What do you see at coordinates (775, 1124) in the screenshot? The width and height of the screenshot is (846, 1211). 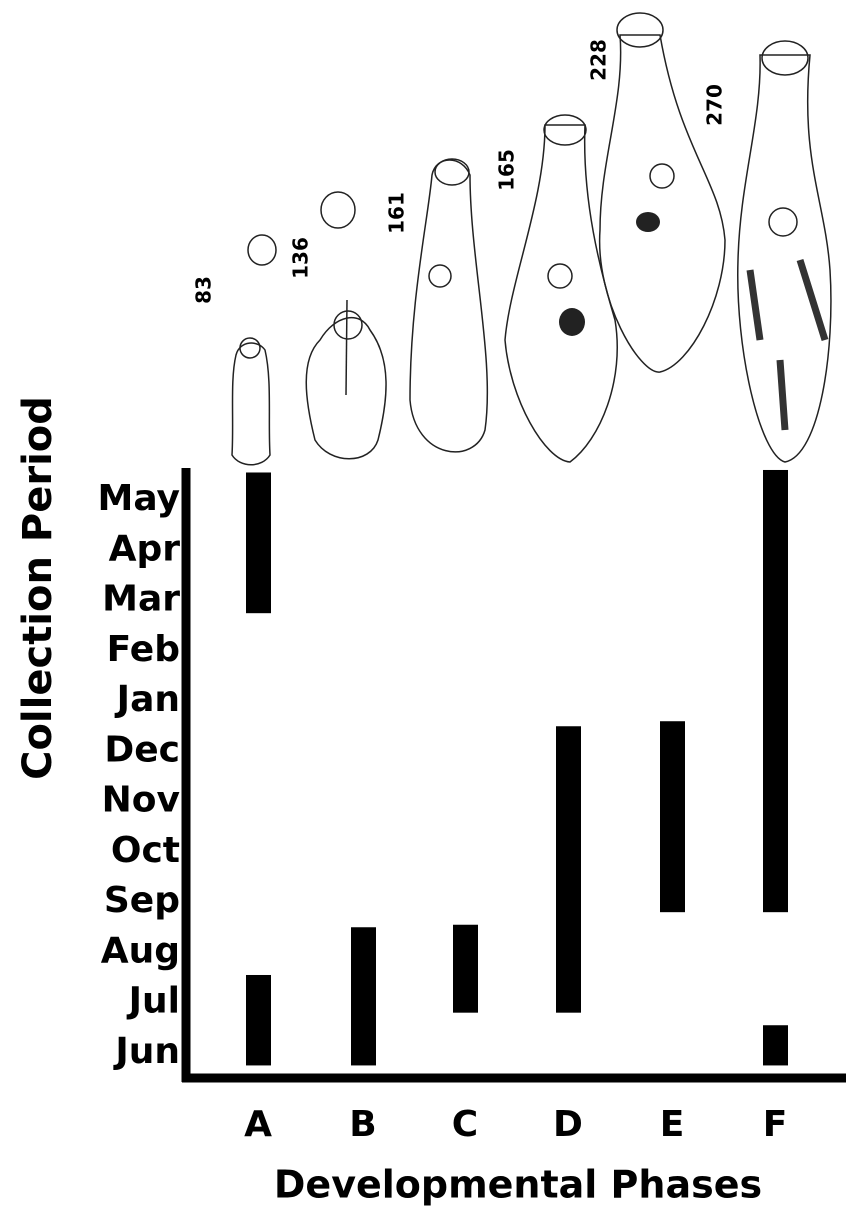 I see `x-tick-label: F` at bounding box center [775, 1124].